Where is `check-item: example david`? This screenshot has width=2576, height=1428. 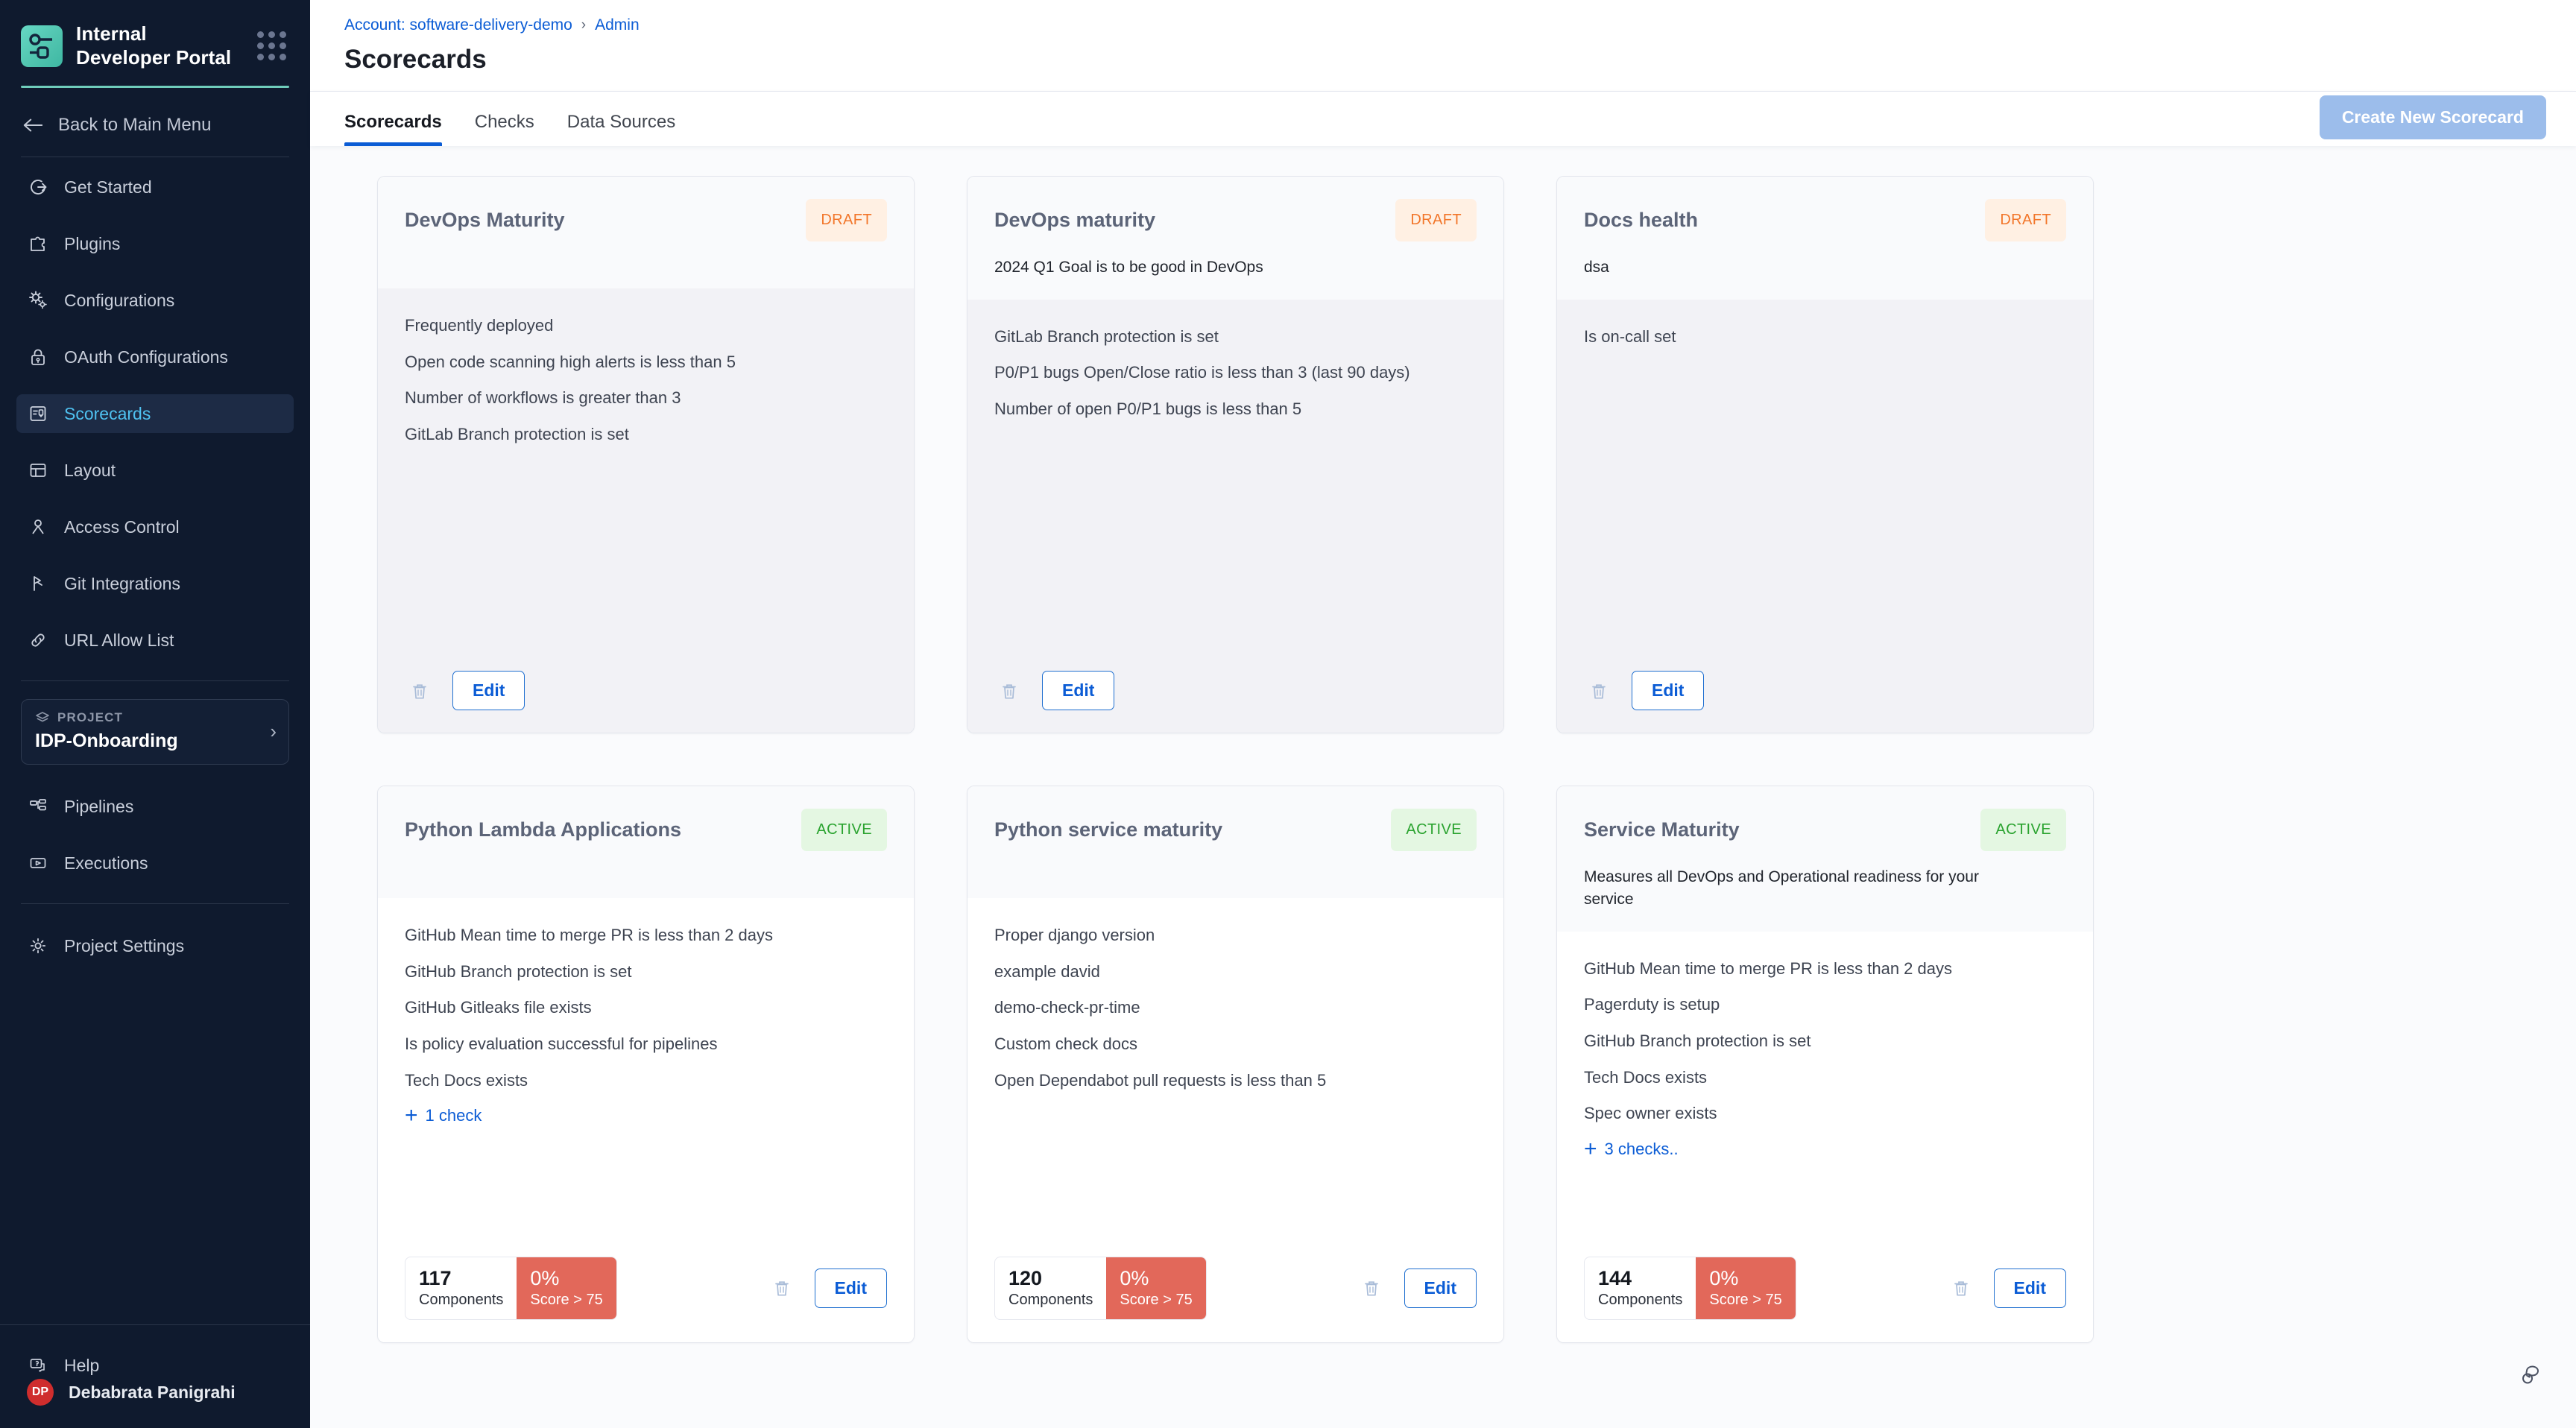 check-item: example david is located at coordinates (1047, 971).